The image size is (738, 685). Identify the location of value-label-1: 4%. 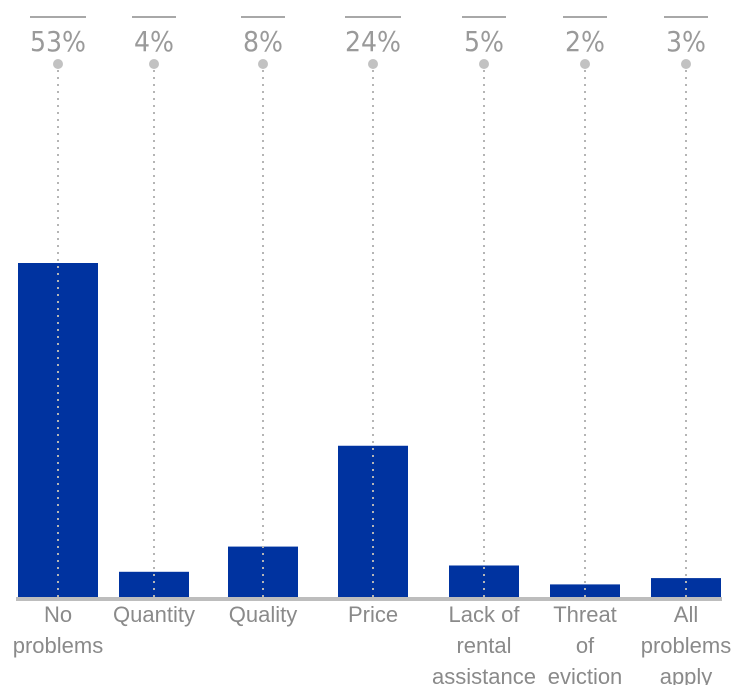
(154, 41).